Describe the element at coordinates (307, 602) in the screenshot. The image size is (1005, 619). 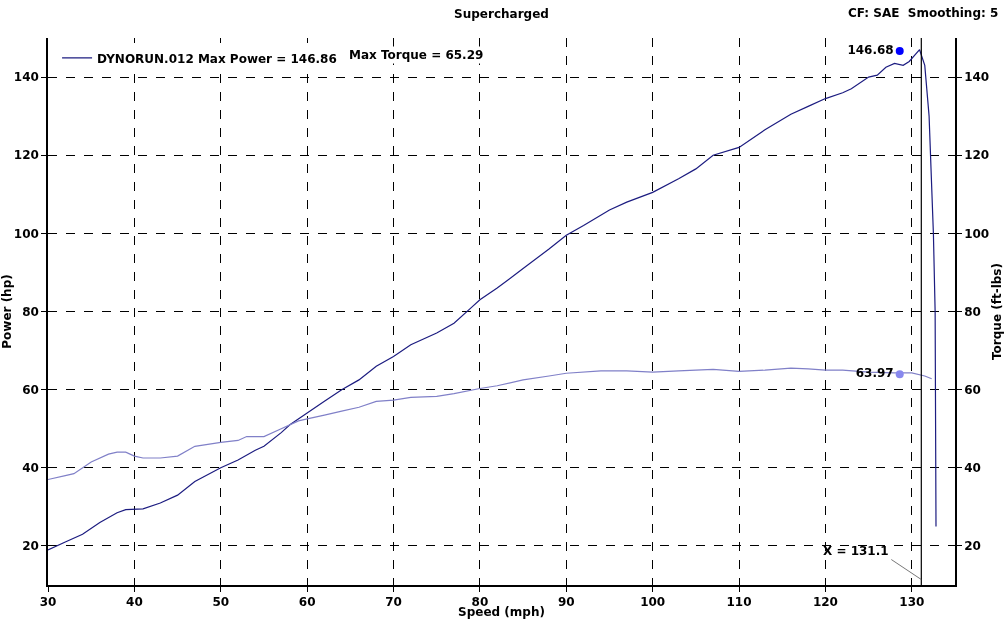
I see `x-tick-label: 60` at that location.